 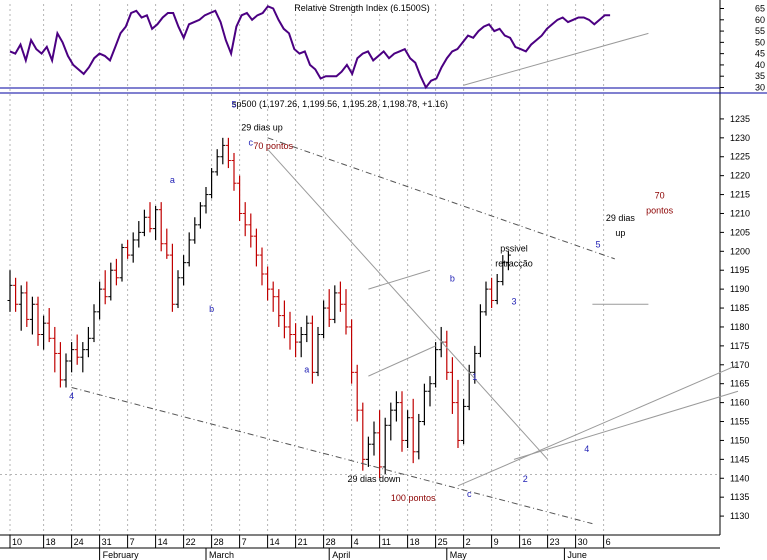 What do you see at coordinates (739, 403) in the screenshot?
I see `price-ytick-label-15: 1160` at bounding box center [739, 403].